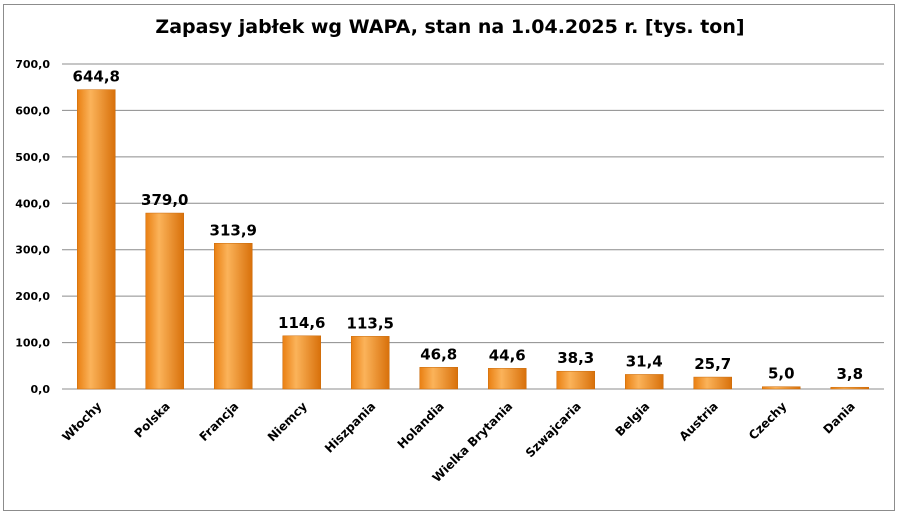 Image resolution: width=900 pixels, height=515 pixels. I want to click on category-label: Francja, so click(219, 421).